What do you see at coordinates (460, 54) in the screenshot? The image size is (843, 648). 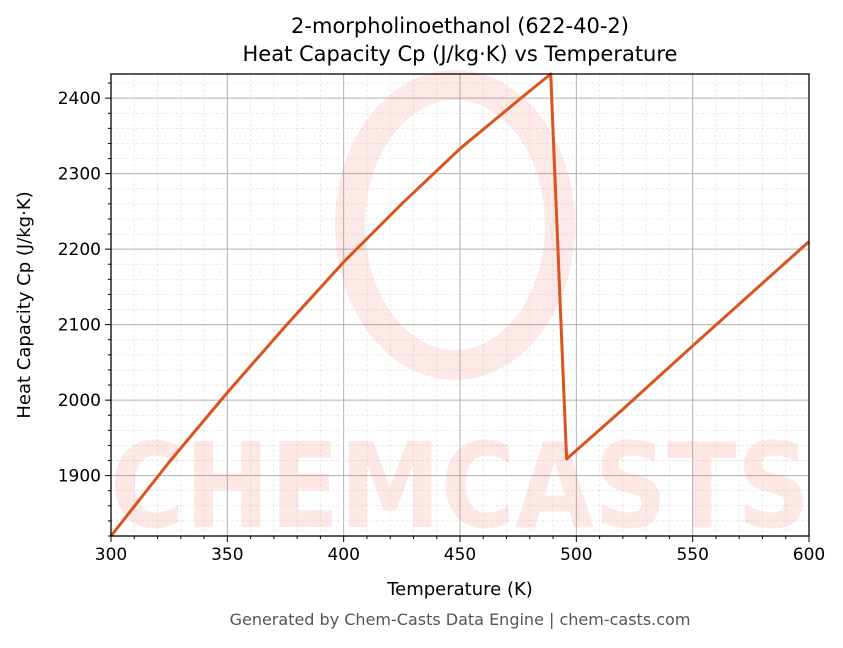 I see `chart-subtitle: Heat Capacity Cp (J/kg·K) vs Temperature` at bounding box center [460, 54].